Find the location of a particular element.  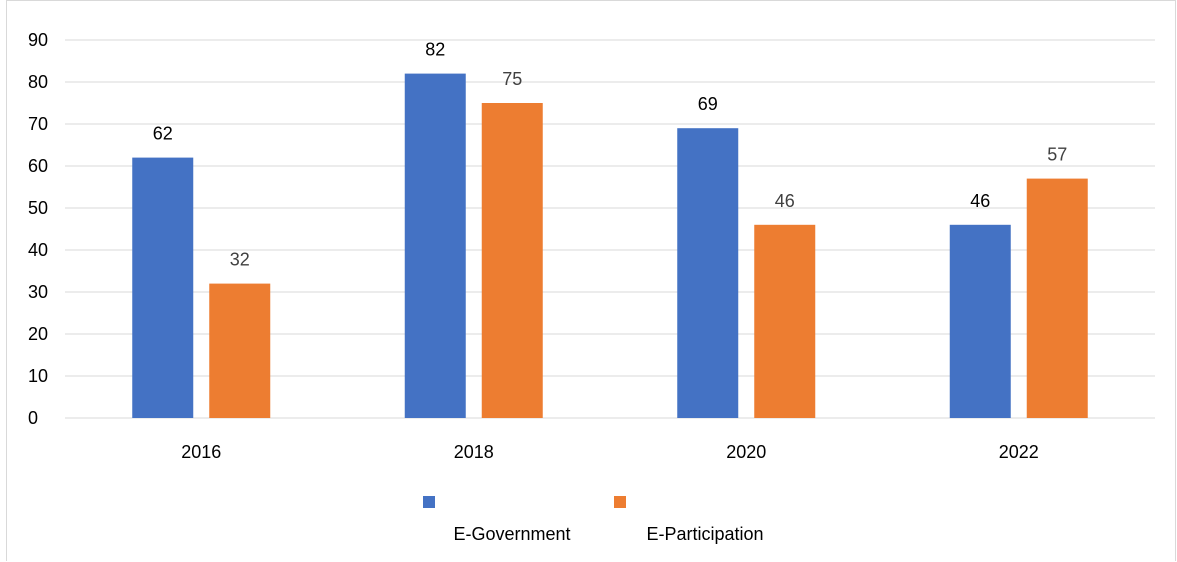

bar-e-participation-2022 is located at coordinates (1057, 298).